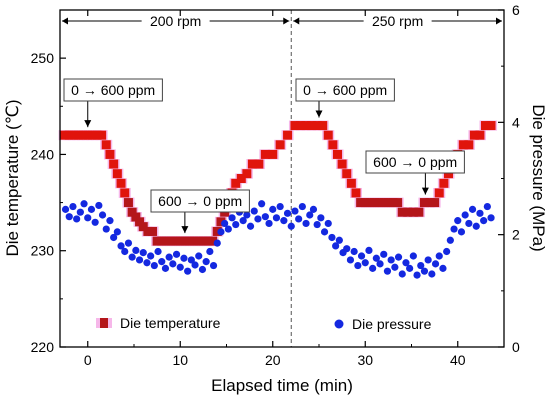  What do you see at coordinates (296, 21) in the screenshot?
I see `region-arrowhead-left` at bounding box center [296, 21].